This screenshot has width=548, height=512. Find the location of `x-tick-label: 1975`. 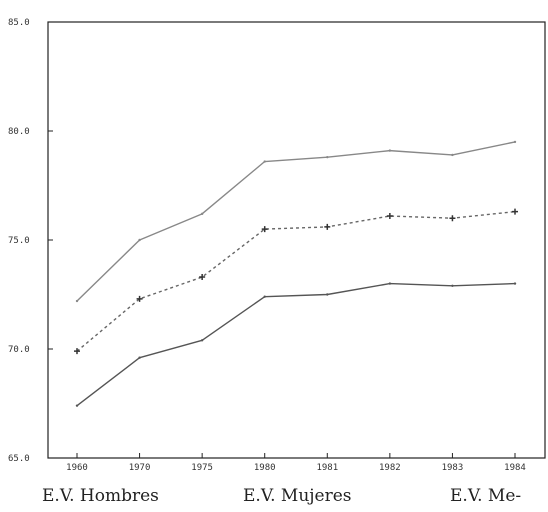

x-tick-label: 1975 is located at coordinates (202, 468).